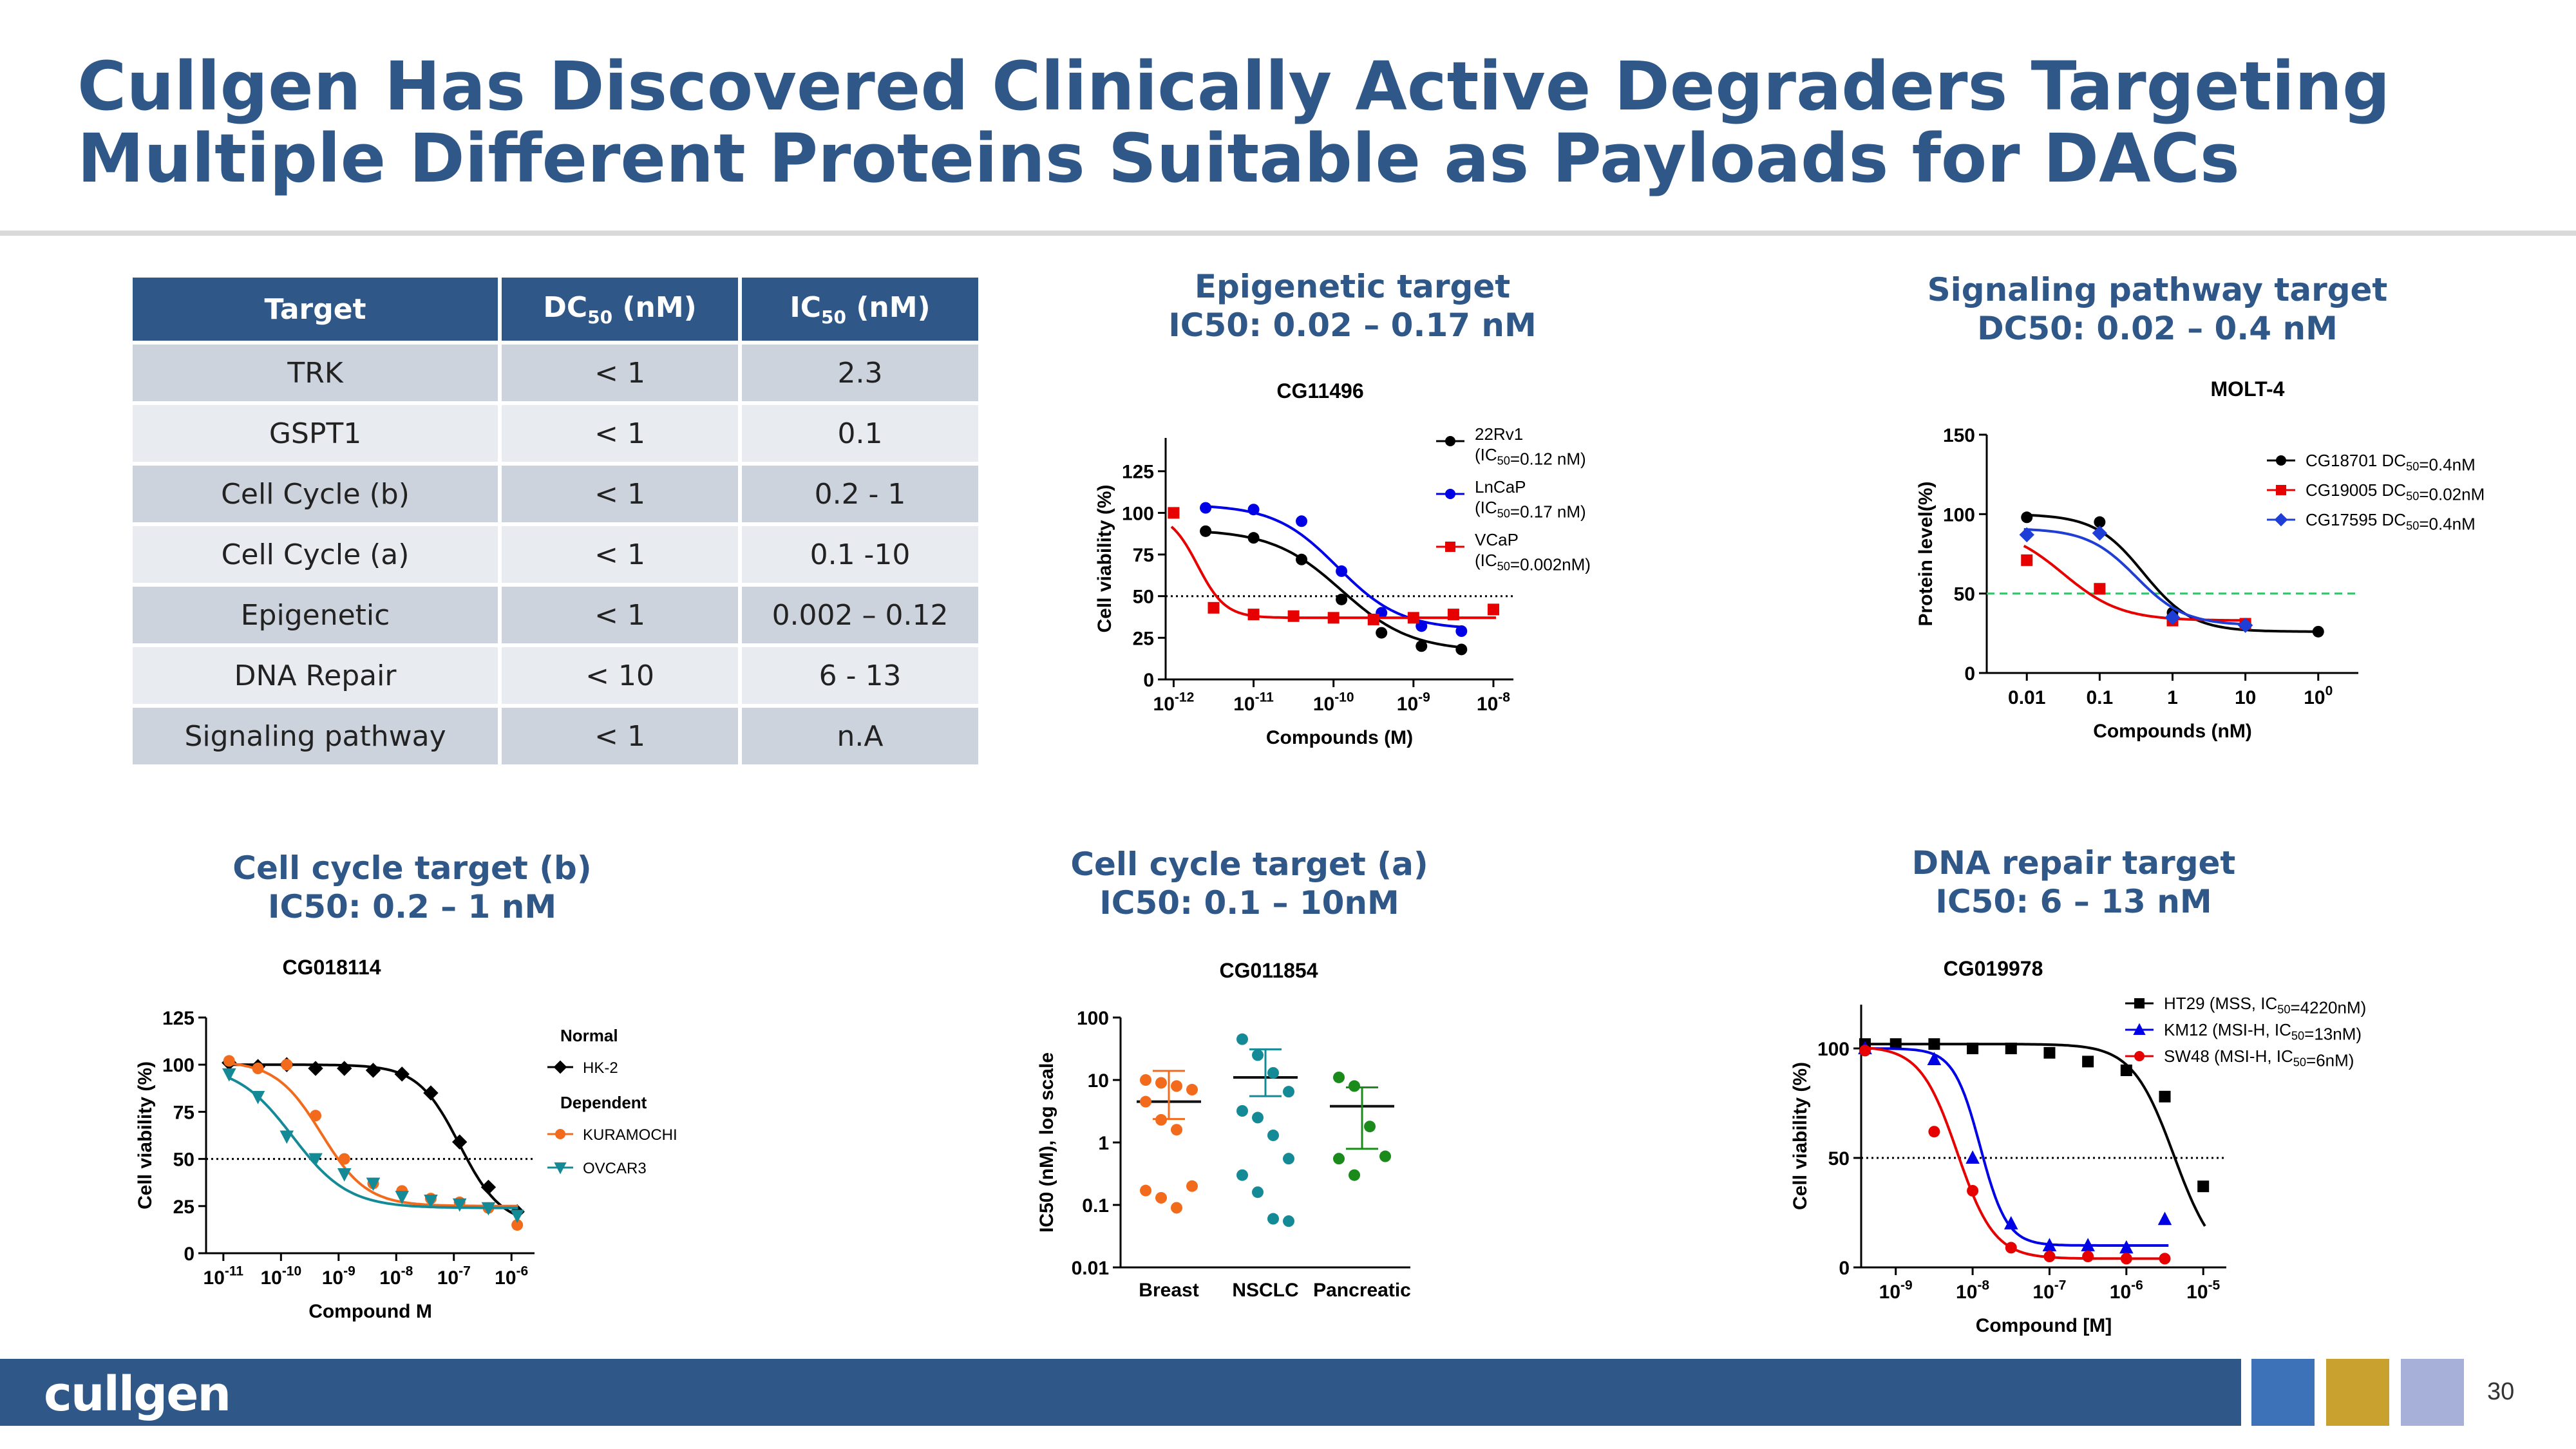 The width and height of the screenshot is (2576, 1449). What do you see at coordinates (1288, 1393) in the screenshot?
I see `footer: cullgen 30` at bounding box center [1288, 1393].